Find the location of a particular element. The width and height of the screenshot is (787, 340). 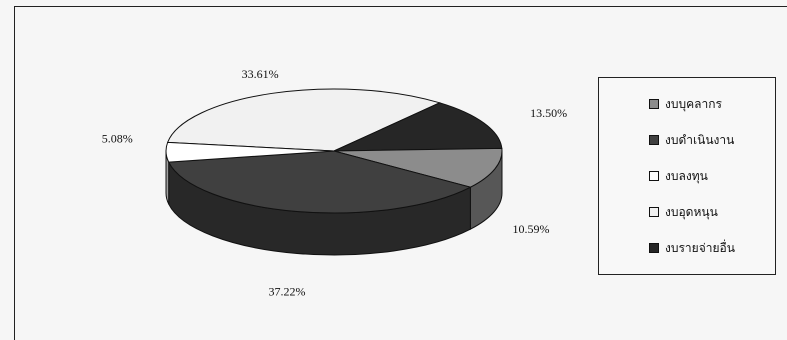

legend-item-operating: งบดำเนินงาน is located at coordinates (691, 140).